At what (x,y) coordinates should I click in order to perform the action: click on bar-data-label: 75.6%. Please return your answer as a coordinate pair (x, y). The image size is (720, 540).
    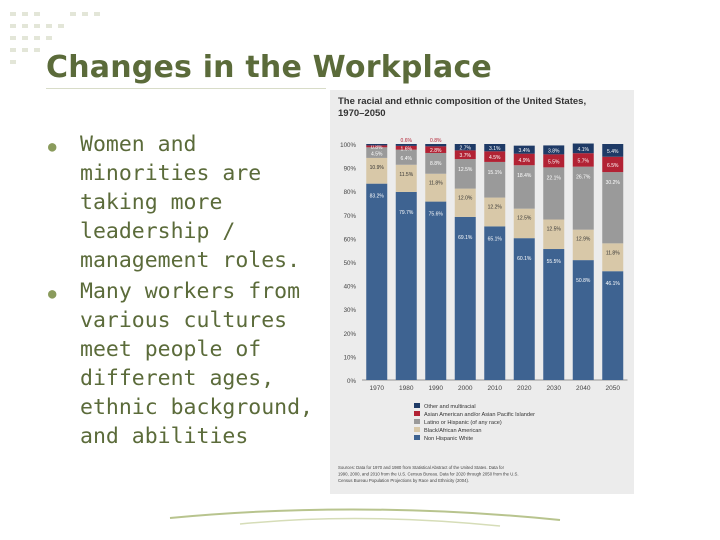
    Looking at the image, I should click on (436, 215).